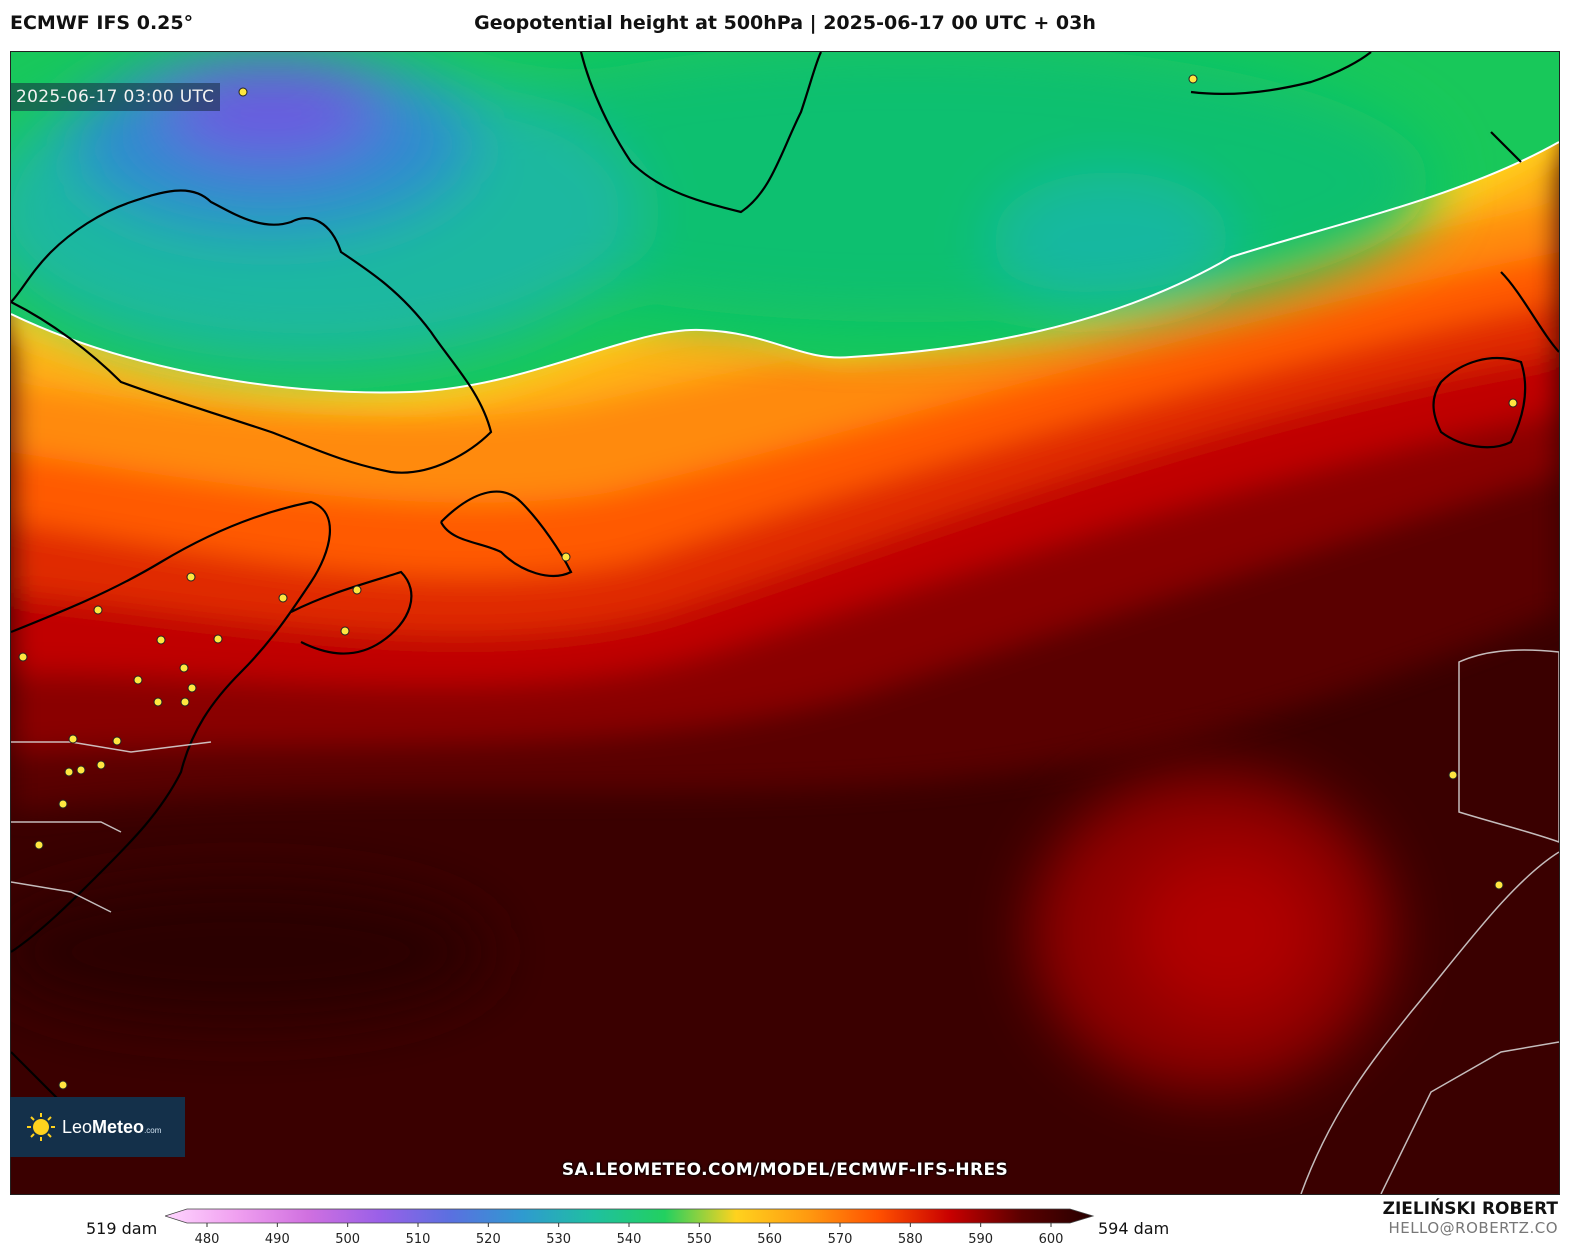 The width and height of the screenshot is (1570, 1249). What do you see at coordinates (347, 1239) in the screenshot?
I see `colorbar-tick-label: 500` at bounding box center [347, 1239].